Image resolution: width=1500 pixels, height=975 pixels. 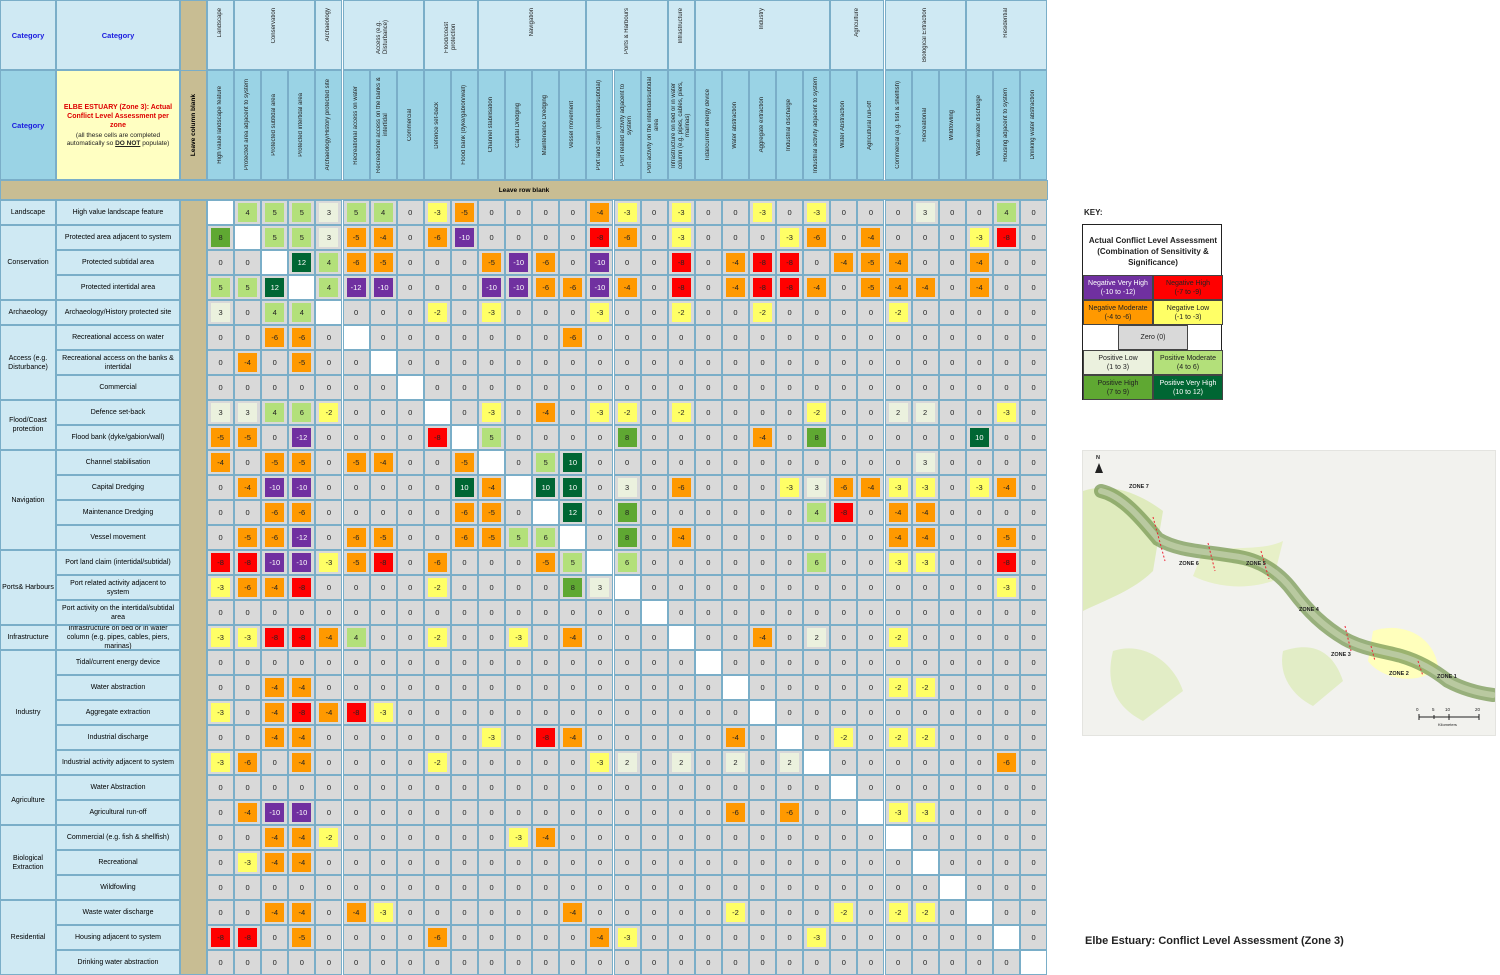 I want to click on key-text: Positive High, so click(x=1118, y=383).